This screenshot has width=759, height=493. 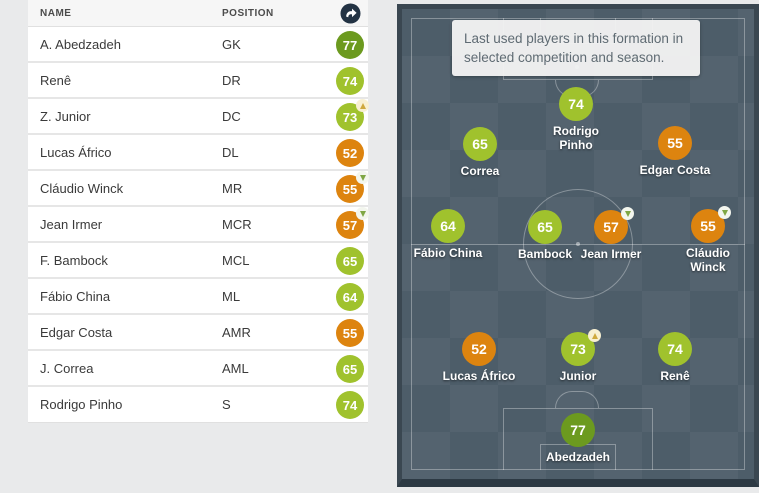 What do you see at coordinates (231, 80) in the screenshot?
I see `player-position: DR` at bounding box center [231, 80].